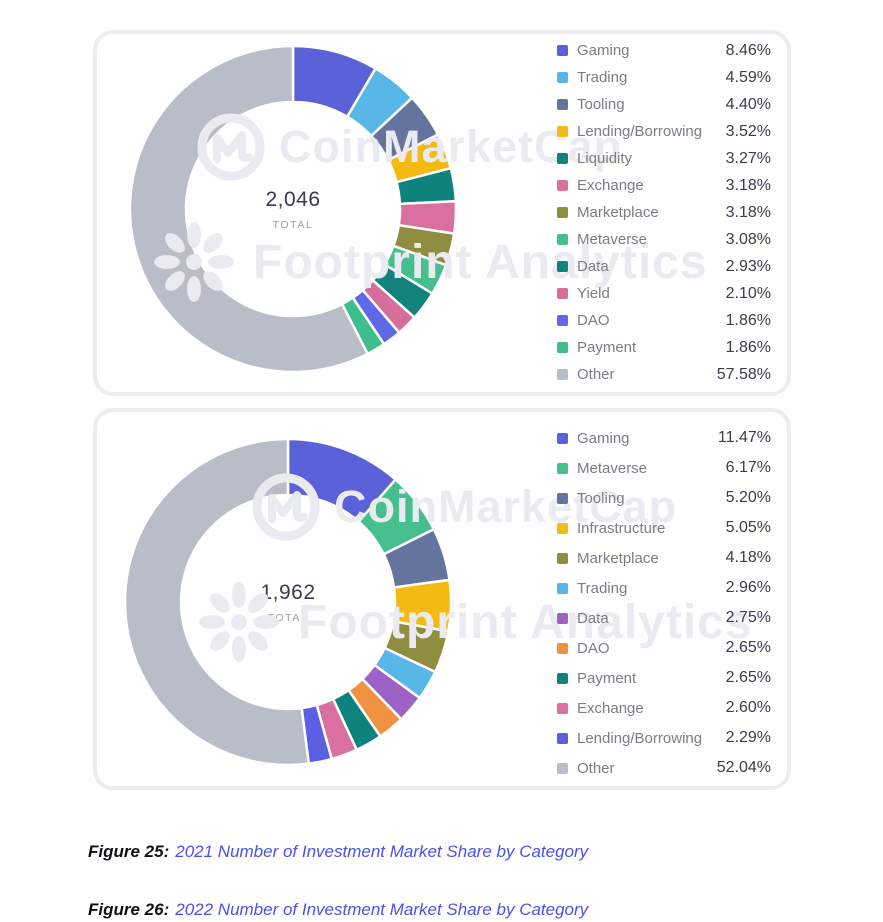 This screenshot has width=883, height=922. What do you see at coordinates (293, 209) in the screenshot?
I see `donut-chart-2021` at bounding box center [293, 209].